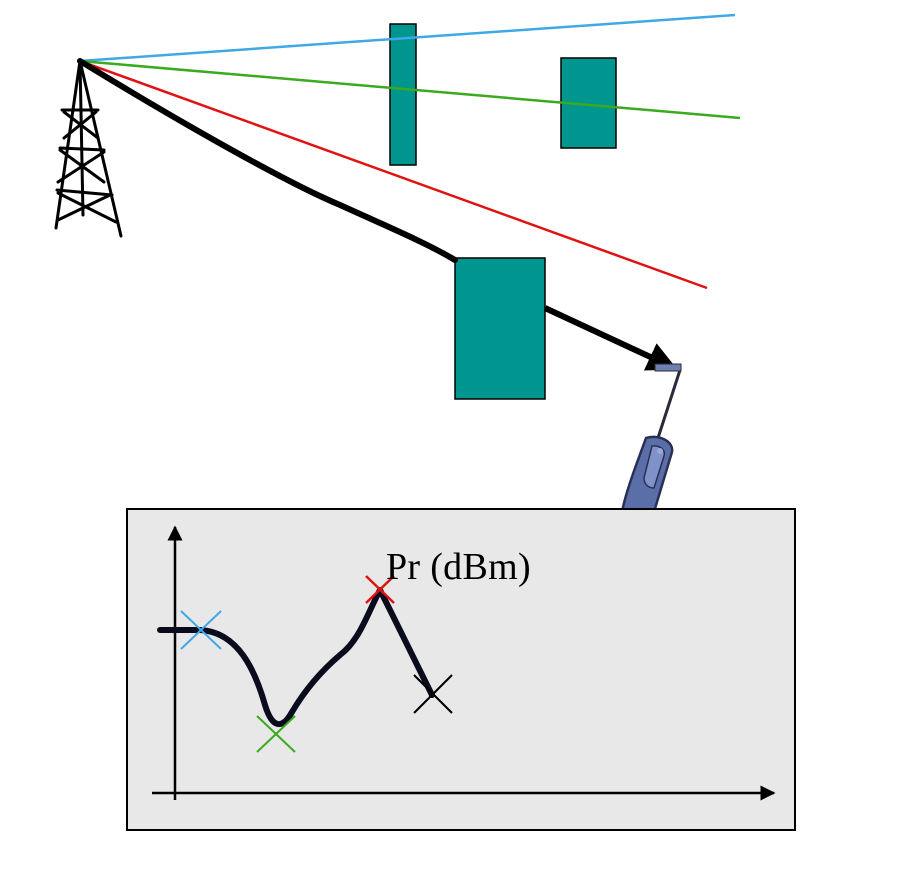  Describe the element at coordinates (458, 567) in the screenshot. I see `graph-y-axis-label: Pr (dBm)` at that location.